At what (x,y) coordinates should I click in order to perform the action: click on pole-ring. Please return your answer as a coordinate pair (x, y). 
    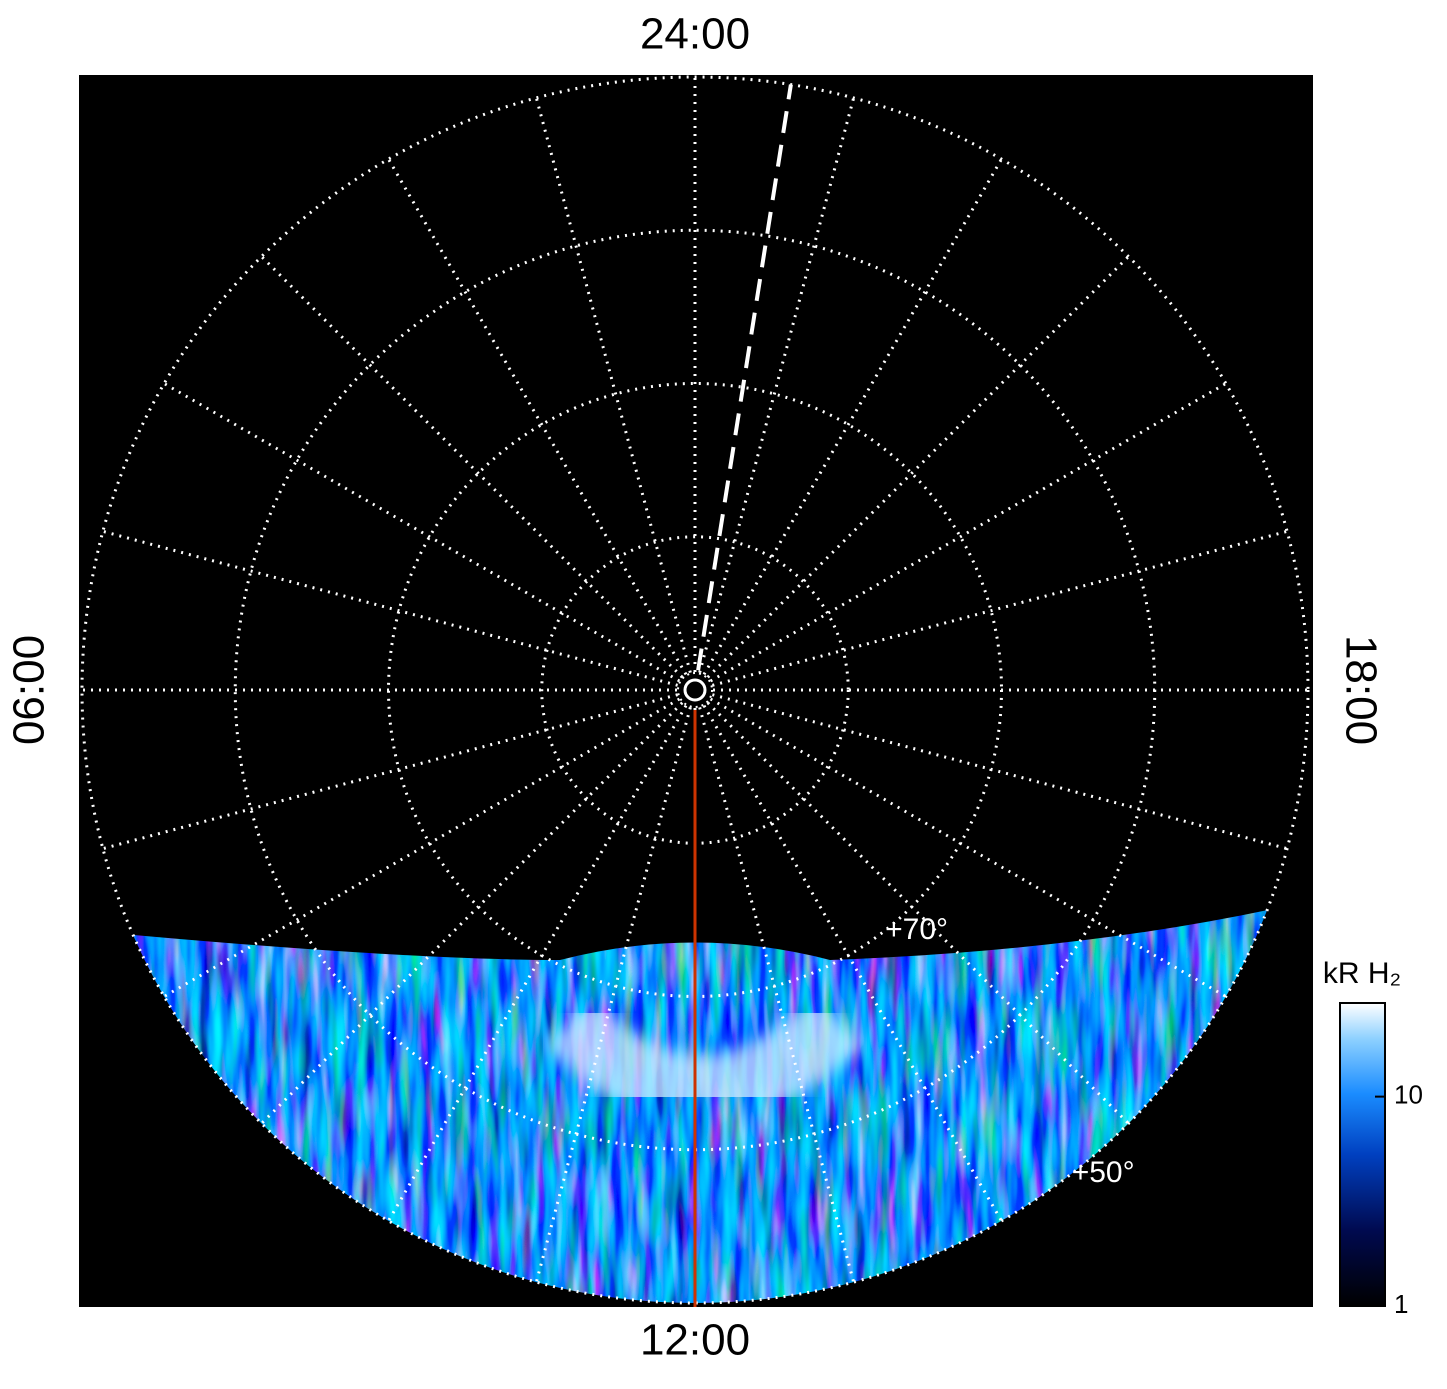
    Looking at the image, I should click on (695, 690).